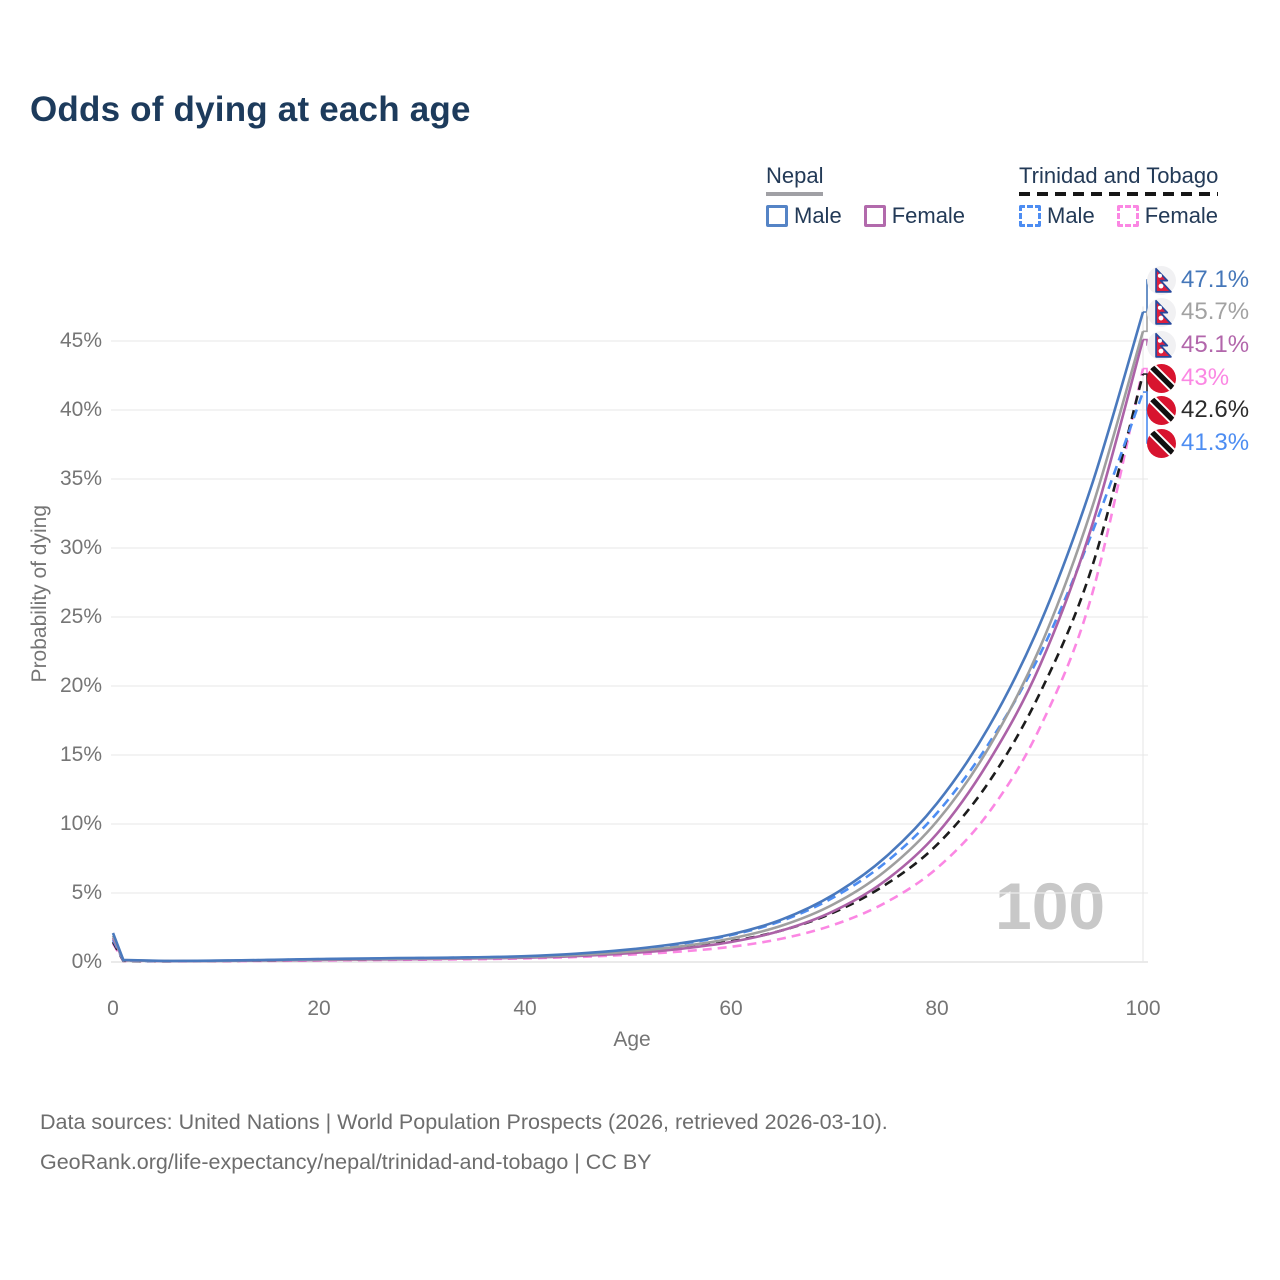 This screenshot has width=1280, height=1280. I want to click on legend-item-nepal-female: Female, so click(914, 216).